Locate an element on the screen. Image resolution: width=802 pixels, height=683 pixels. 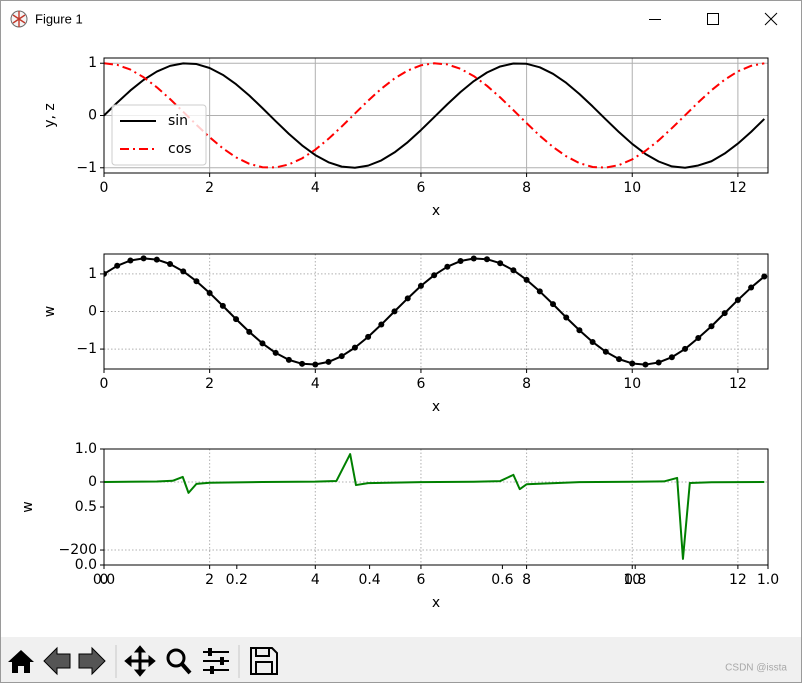
legend-label: cos is located at coordinates (180, 149).